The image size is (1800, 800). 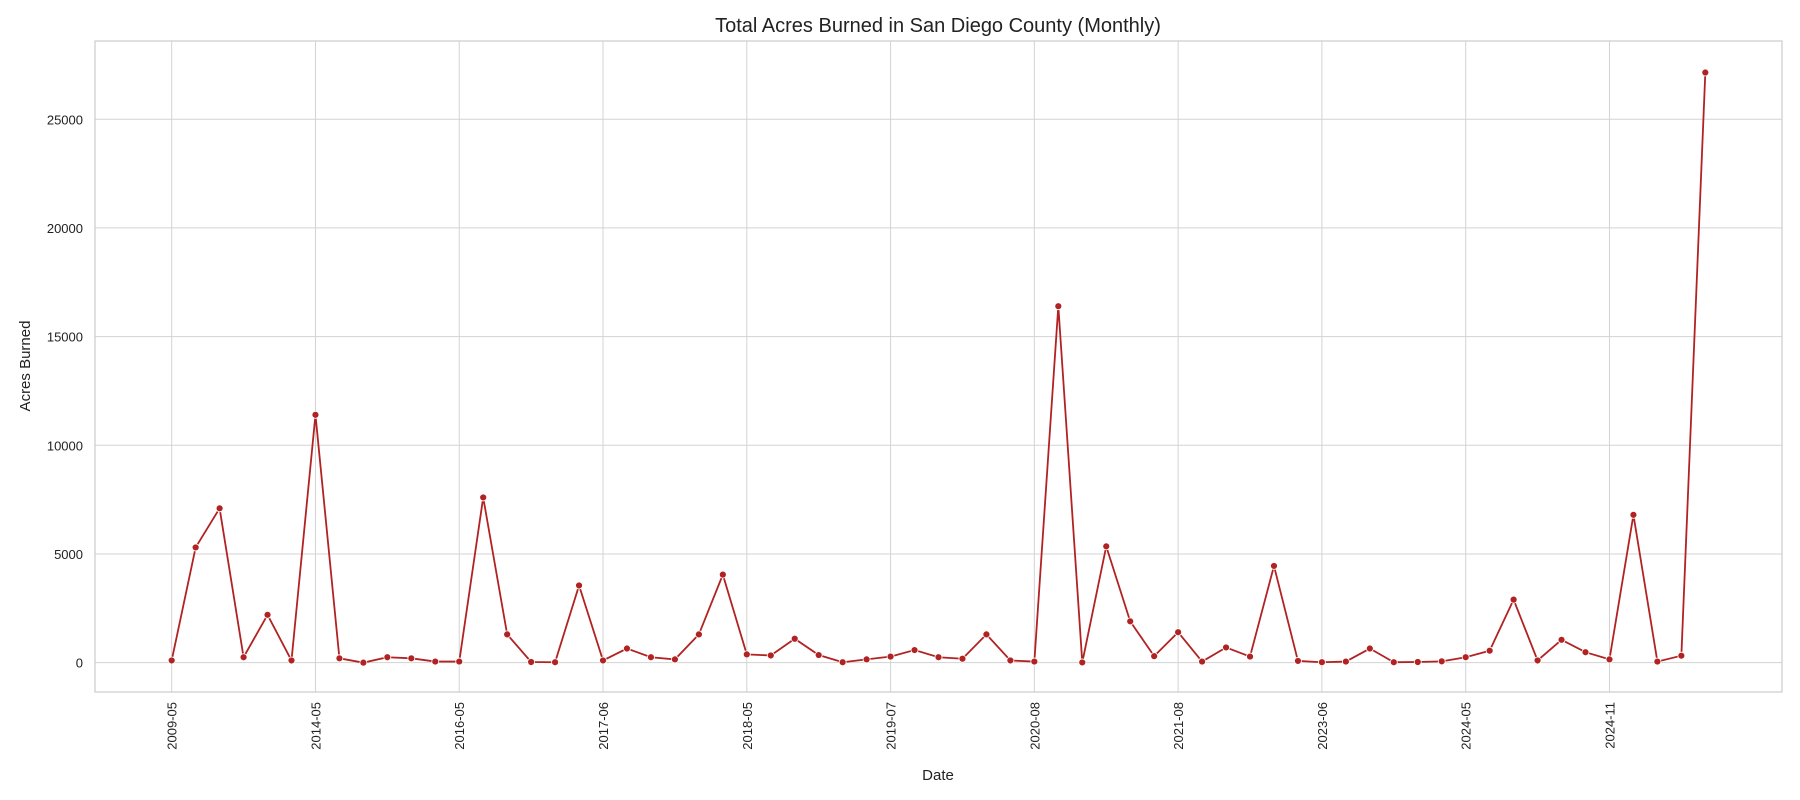 What do you see at coordinates (315, 726) in the screenshot?
I see `x-tick-label: 2014-05` at bounding box center [315, 726].